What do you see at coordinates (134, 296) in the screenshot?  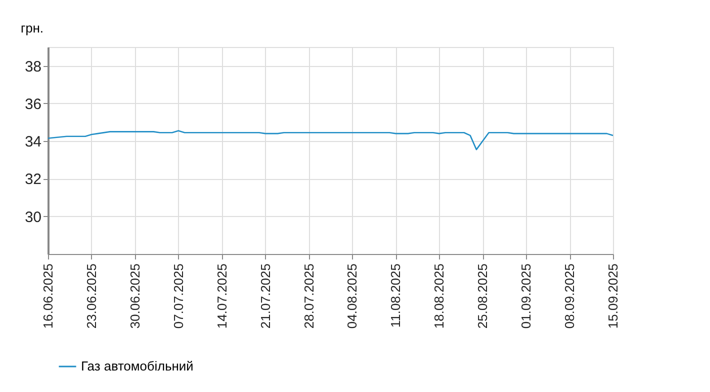 I see `x-tick-label: 30.06.2025` at bounding box center [134, 296].